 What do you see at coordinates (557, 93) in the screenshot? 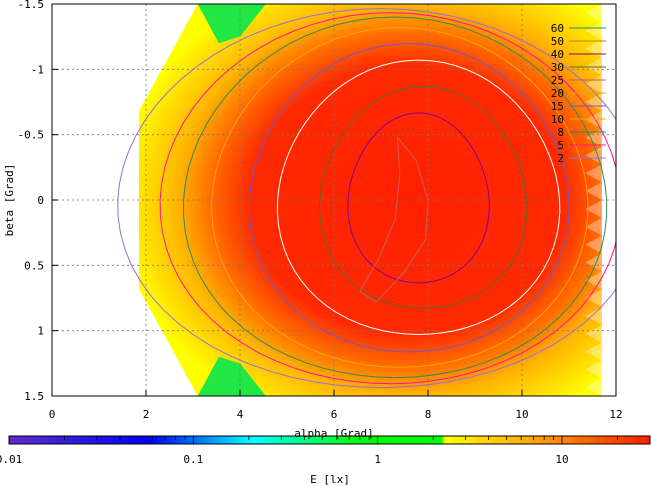
I see `legend-label: 20` at bounding box center [557, 93].